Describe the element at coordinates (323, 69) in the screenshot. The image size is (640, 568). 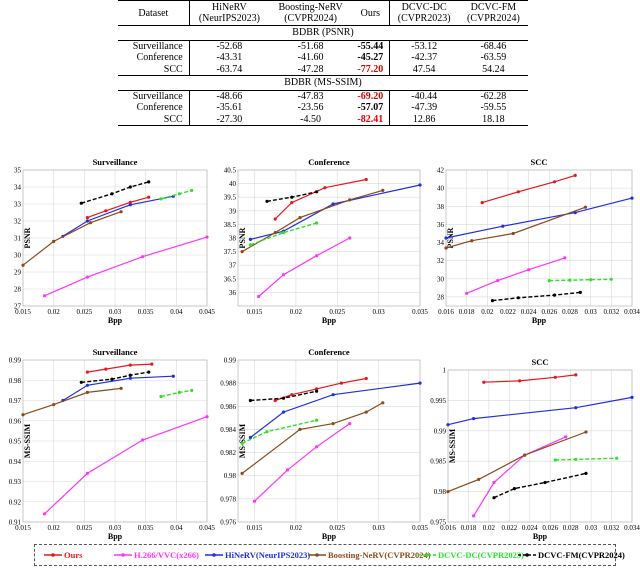
I see `table-row: SCC -63.74 -47.28 -77.20 47.54 54.24` at that location.